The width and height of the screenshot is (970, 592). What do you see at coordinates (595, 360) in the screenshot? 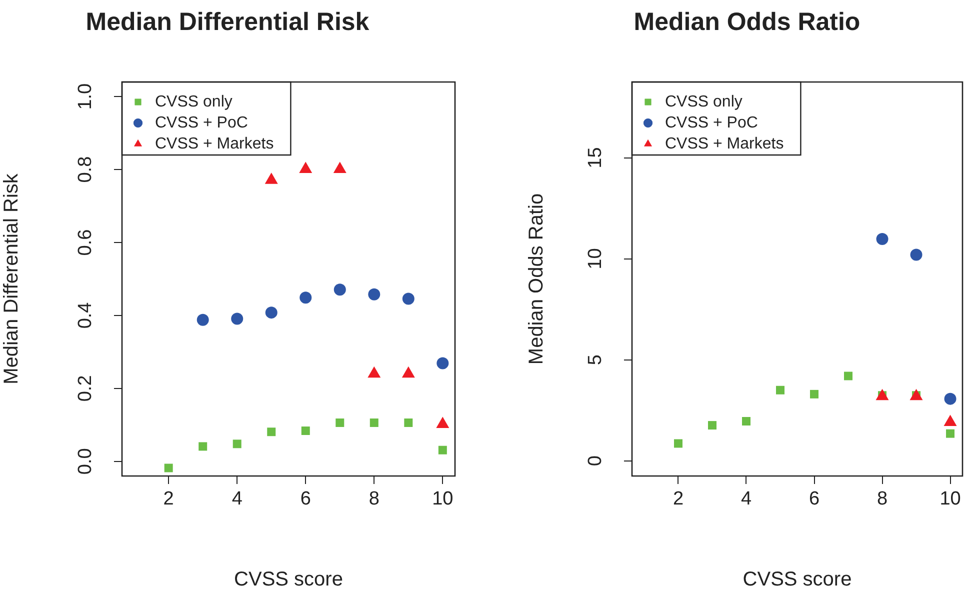
I see `y-tick-label: 5` at bounding box center [595, 360].